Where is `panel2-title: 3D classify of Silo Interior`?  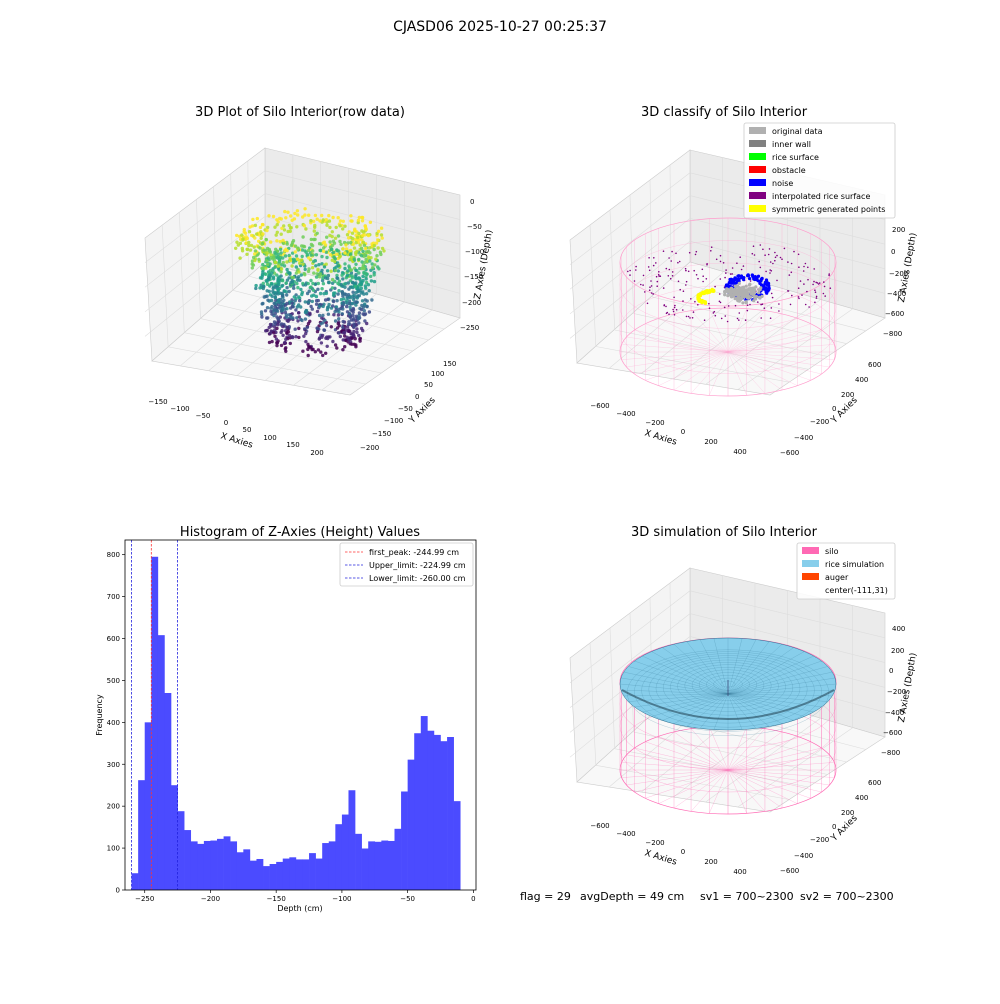 panel2-title: 3D classify of Silo Interior is located at coordinates (724, 112).